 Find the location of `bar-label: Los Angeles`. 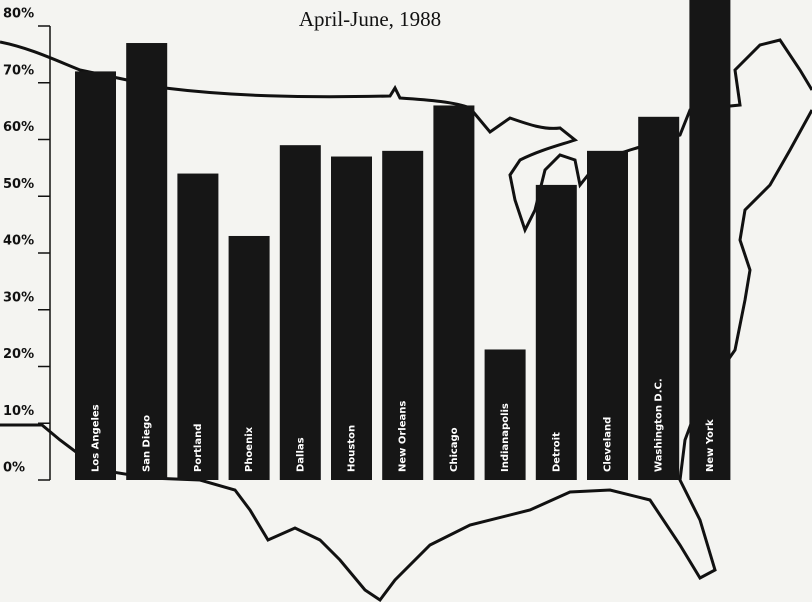

bar-label: Los Angeles is located at coordinates (96, 438).